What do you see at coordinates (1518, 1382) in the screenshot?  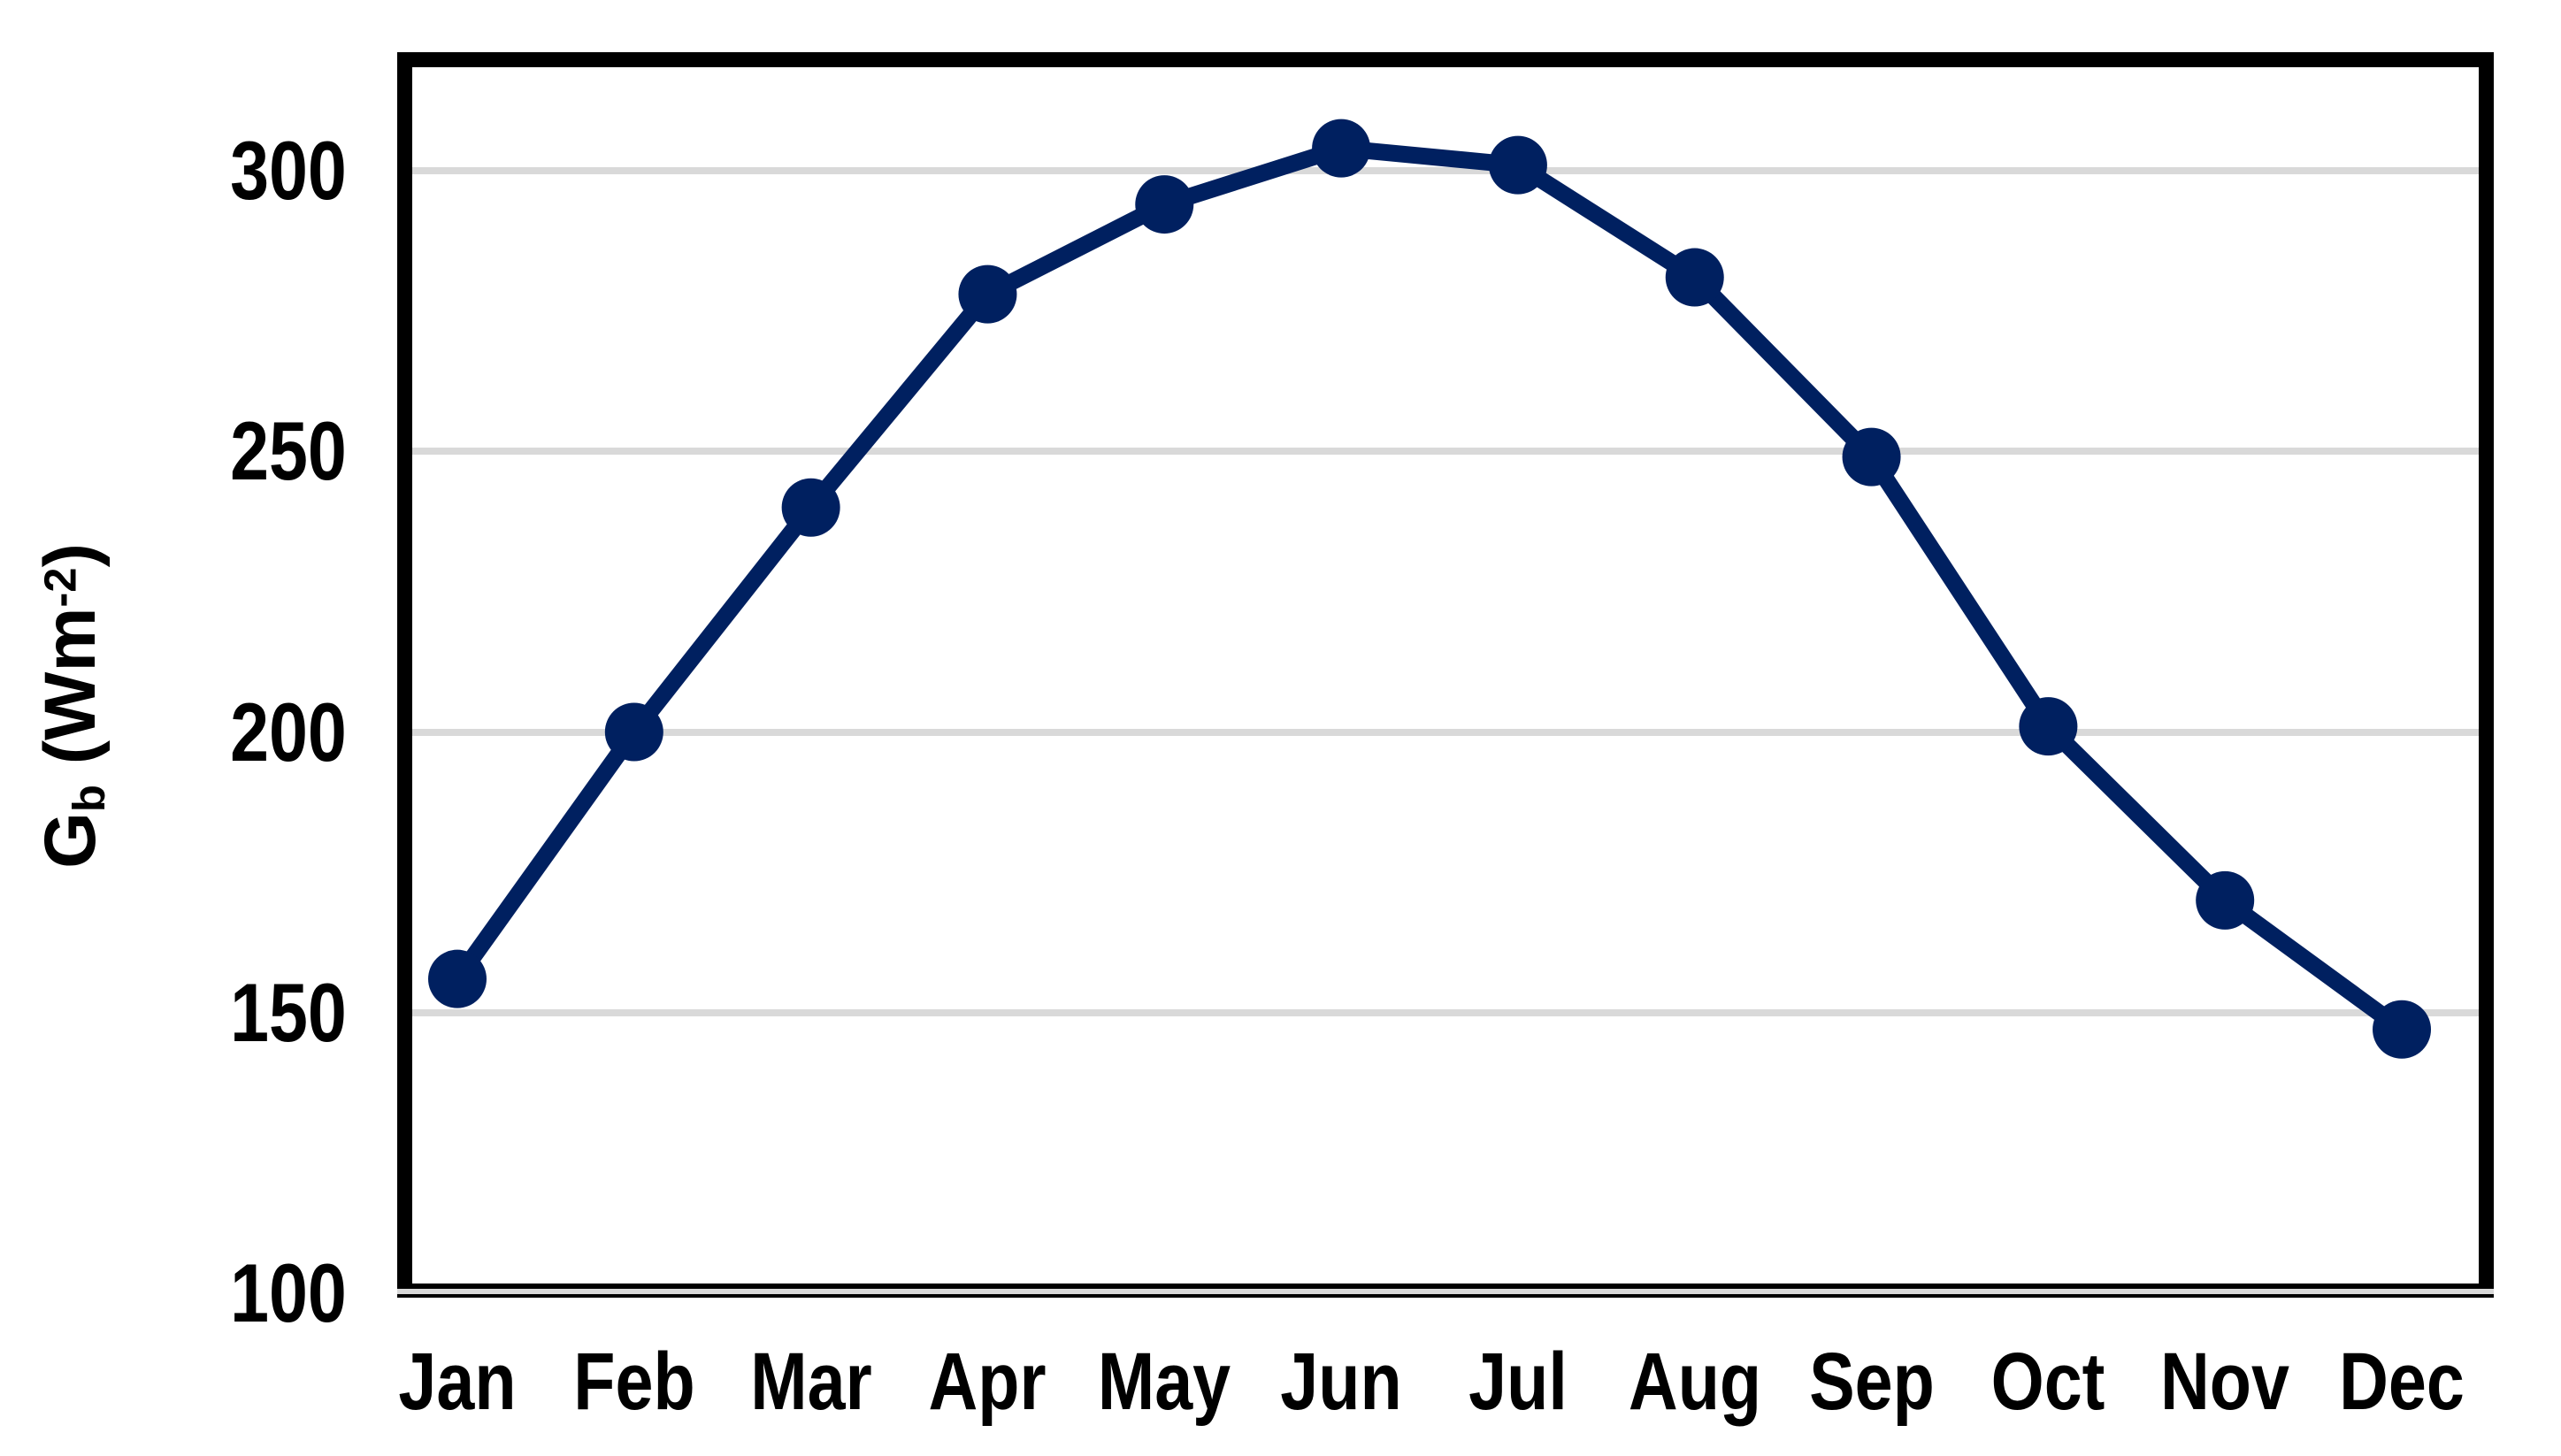 I see `month-label: Jul` at bounding box center [1518, 1382].